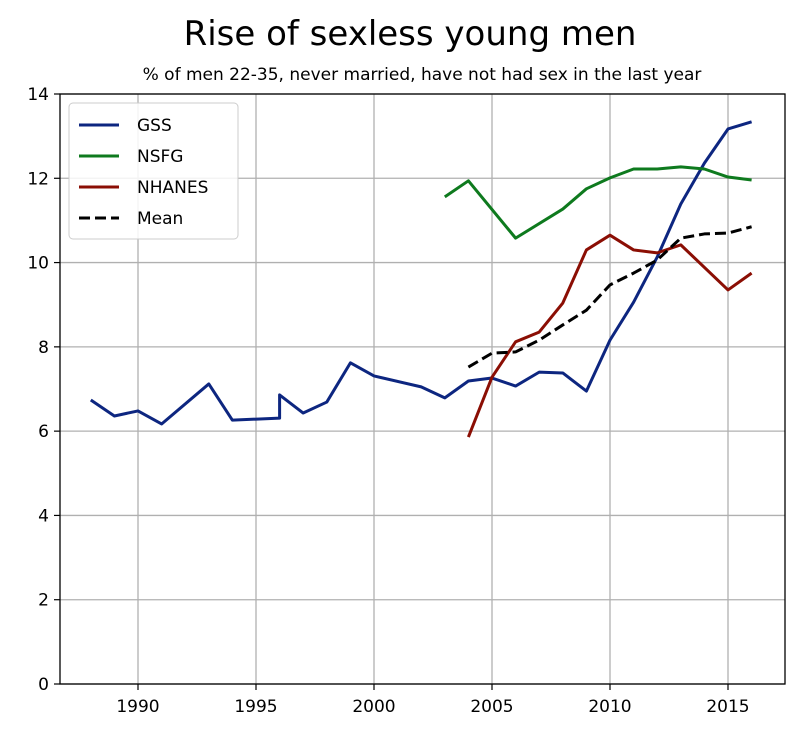  I want to click on y-tick-label: 12, so click(38, 179).